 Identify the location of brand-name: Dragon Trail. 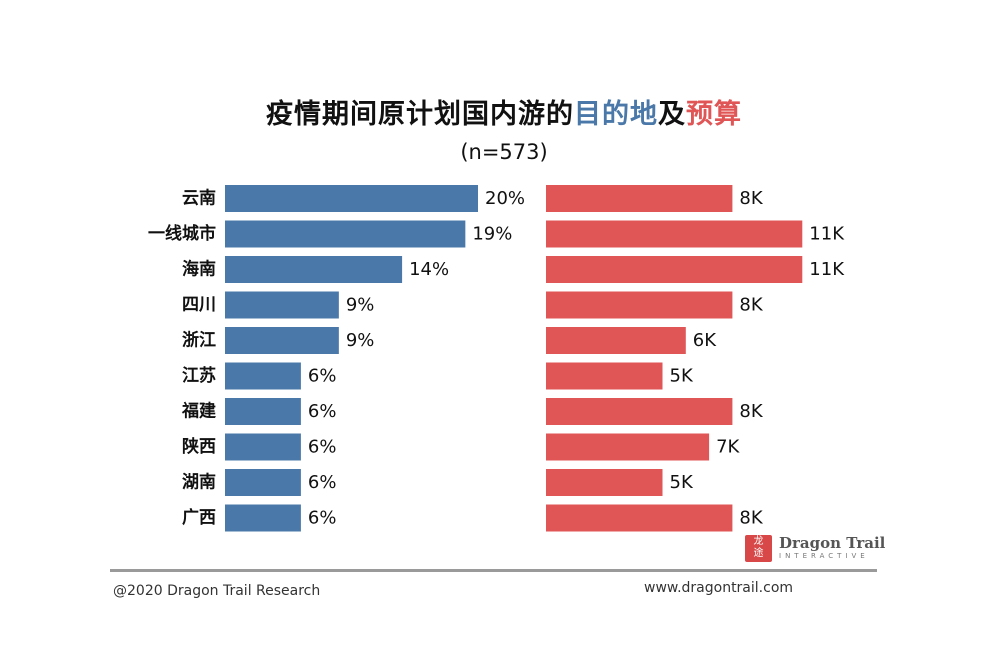
(832, 543).